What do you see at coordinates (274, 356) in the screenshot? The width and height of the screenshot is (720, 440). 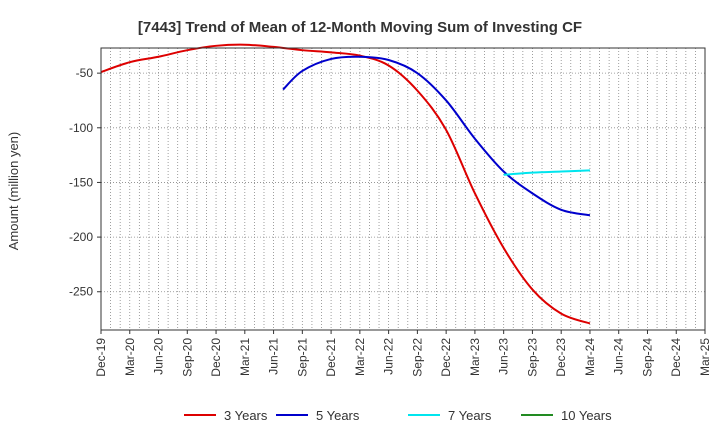 I see `x-tick-label: Jun-21` at bounding box center [274, 356].